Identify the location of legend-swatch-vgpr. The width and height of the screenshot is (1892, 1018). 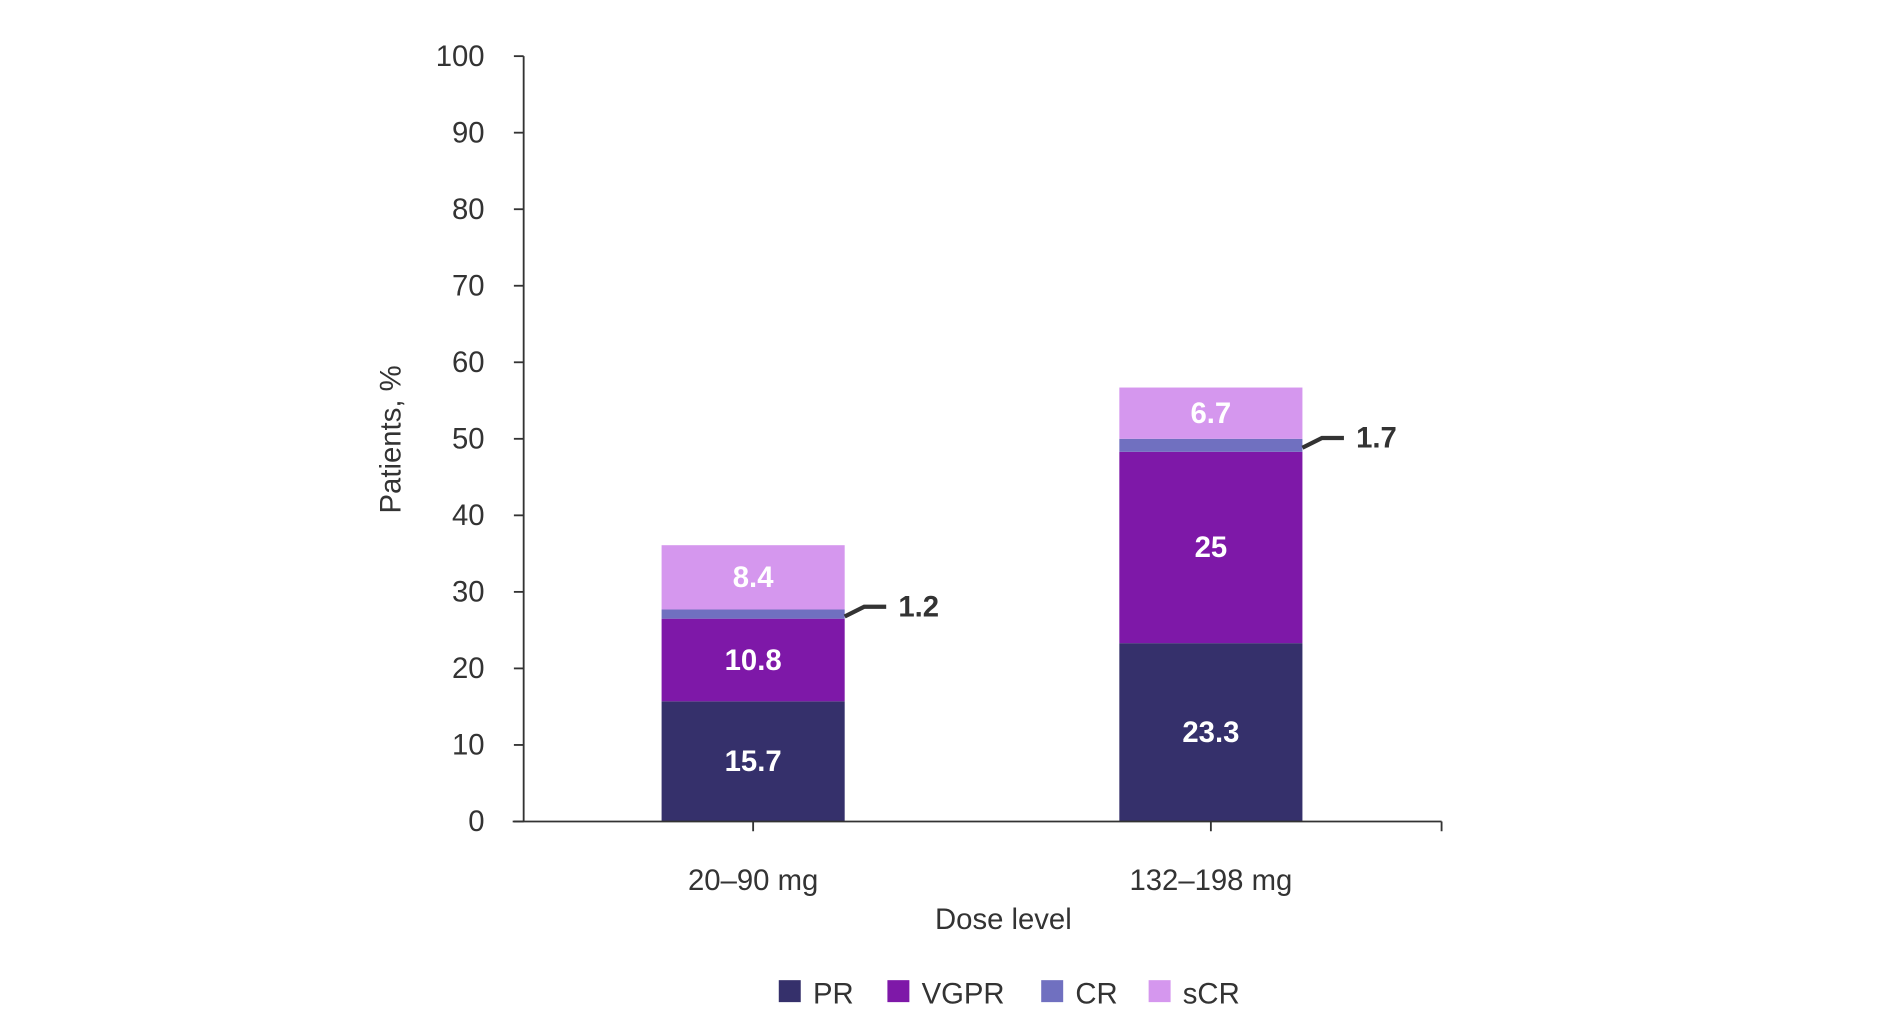
(898, 991).